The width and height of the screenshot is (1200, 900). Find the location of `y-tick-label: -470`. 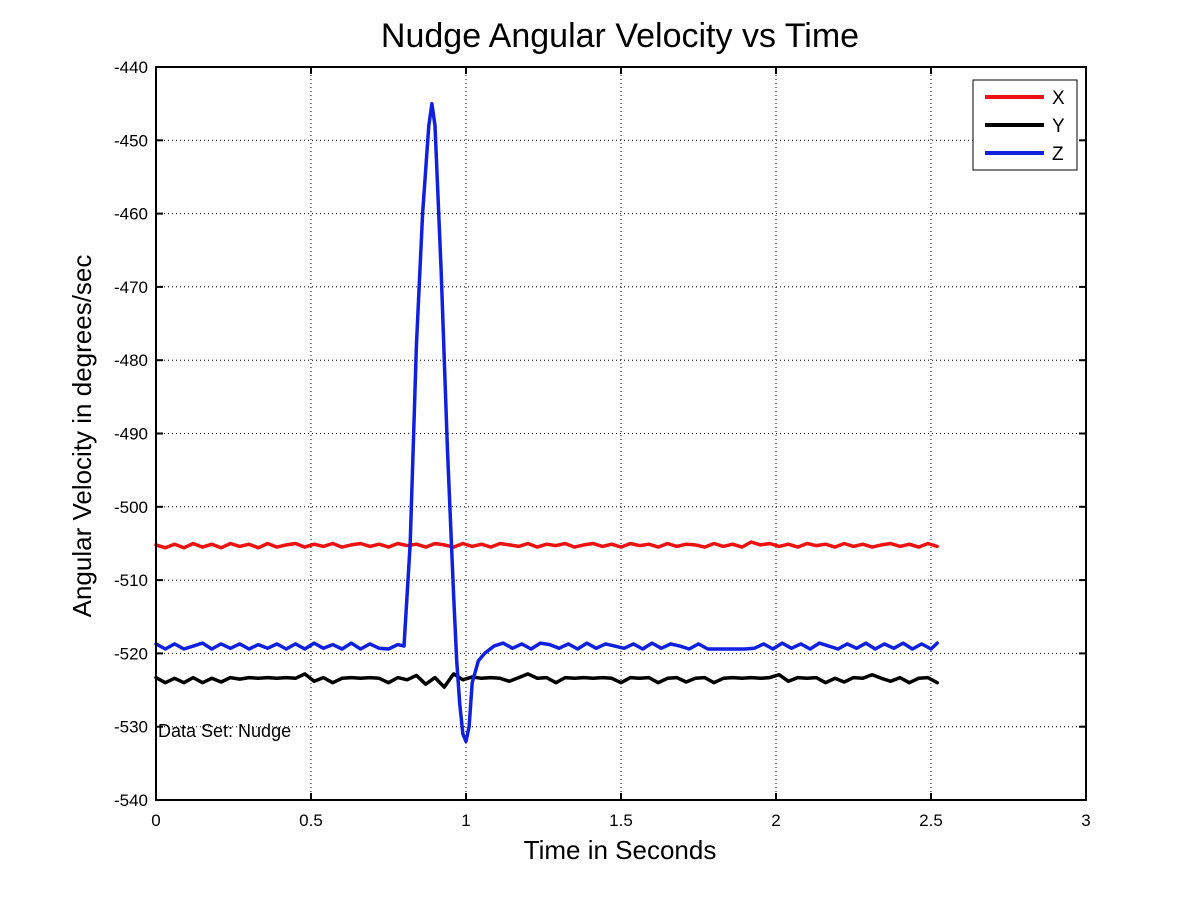

y-tick-label: -470 is located at coordinates (131, 287).